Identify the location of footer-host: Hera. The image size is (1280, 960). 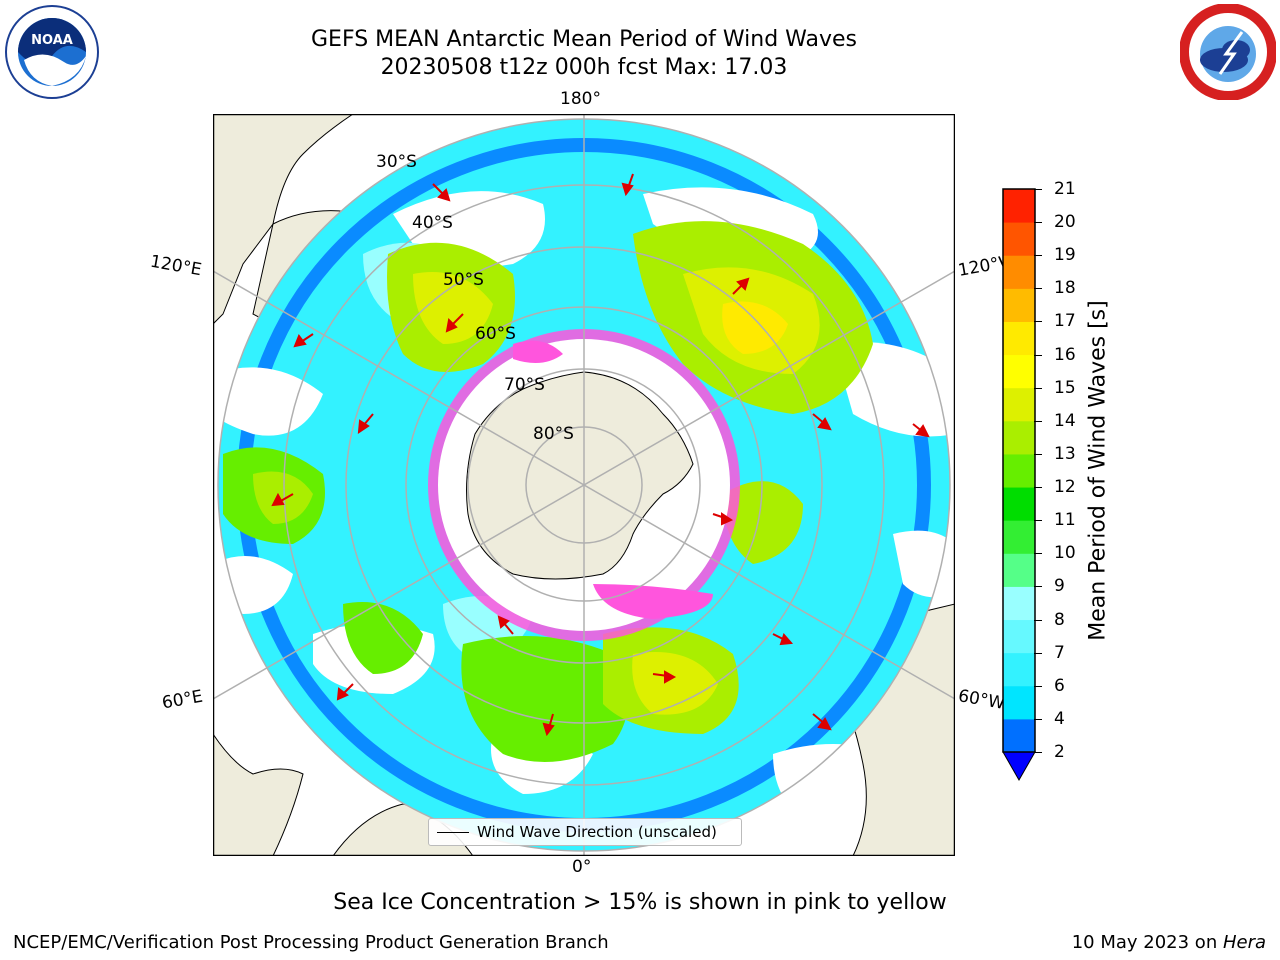
(1244, 942).